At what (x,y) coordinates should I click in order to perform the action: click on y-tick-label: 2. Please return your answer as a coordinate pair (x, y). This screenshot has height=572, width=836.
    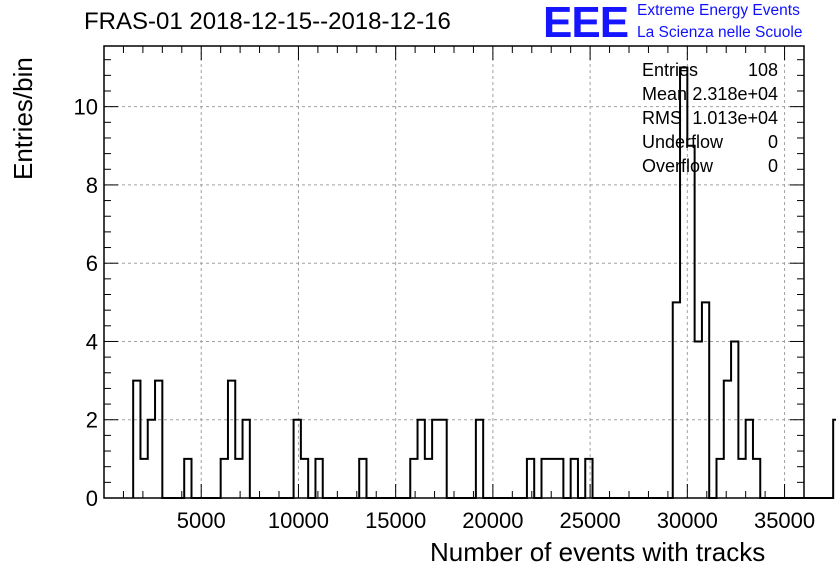
    Looking at the image, I should click on (92, 420).